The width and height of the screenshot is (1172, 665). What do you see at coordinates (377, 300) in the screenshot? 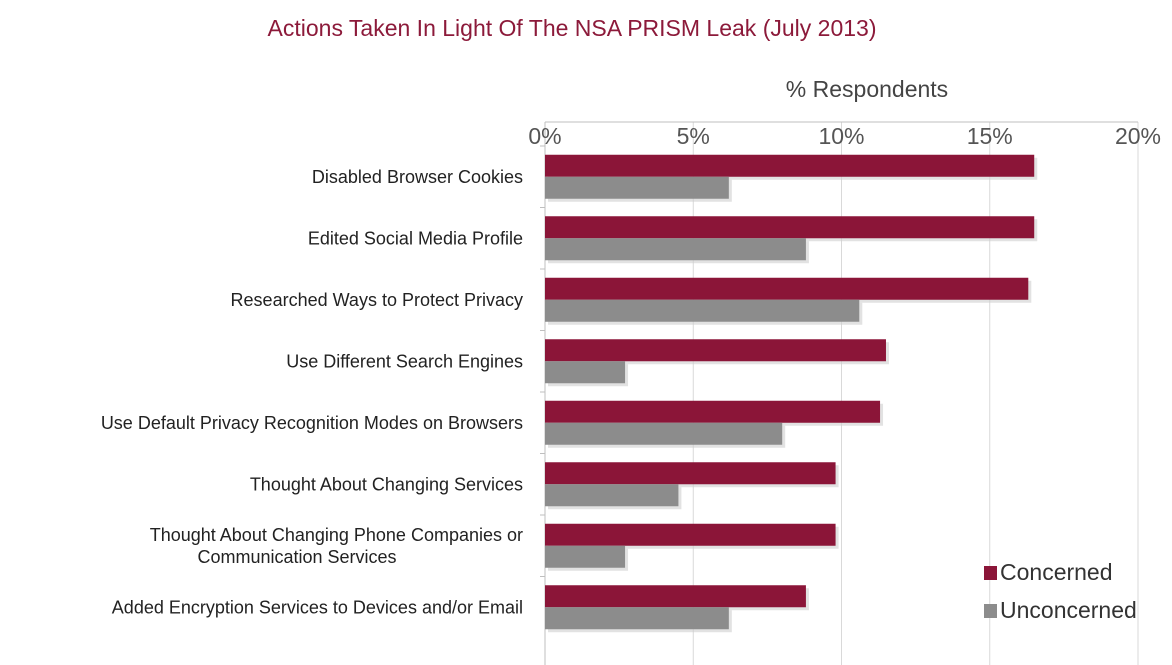
I see `category-label: Researched Ways to Protect Privacy` at bounding box center [377, 300].